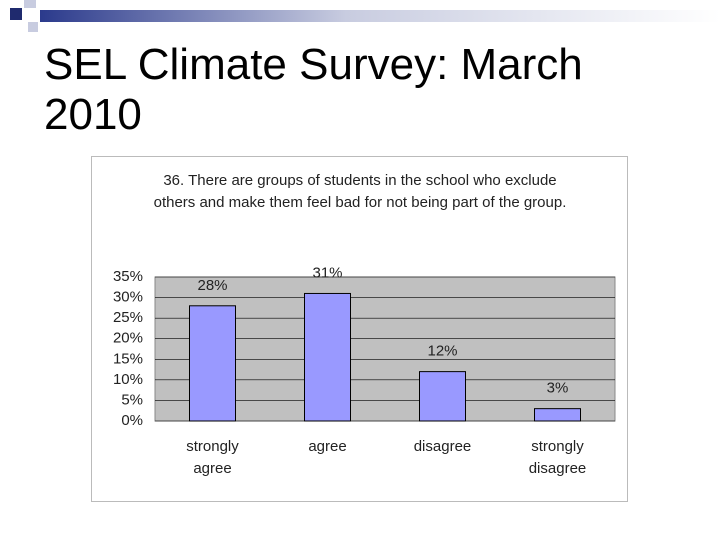 This screenshot has width=720, height=540. I want to click on x-tick-label: disagree, so click(442, 446).